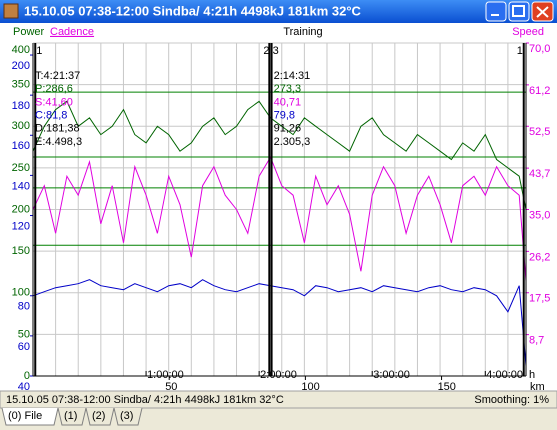  I want to click on minimize-button, so click(496, 11).